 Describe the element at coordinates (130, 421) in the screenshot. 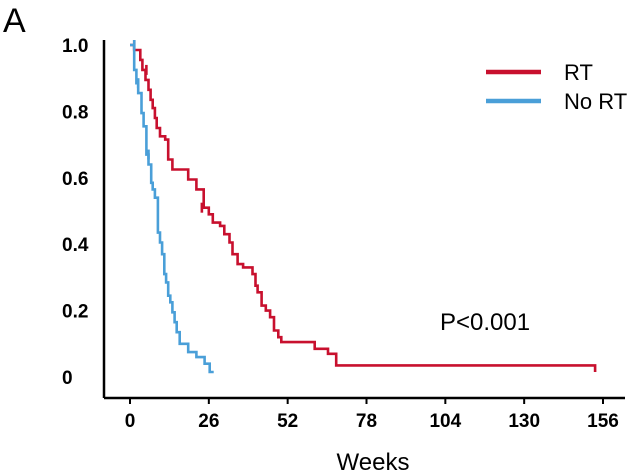

I see `x-tick-label-0: 0` at that location.